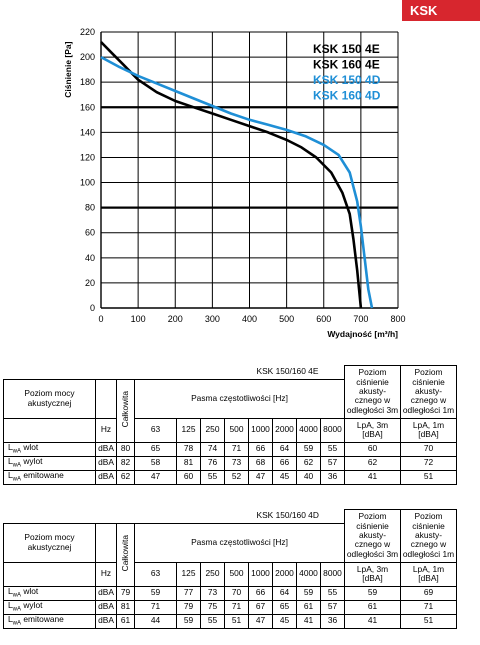 The image size is (480, 645). I want to click on x-tick-label: 500, so click(286, 319).